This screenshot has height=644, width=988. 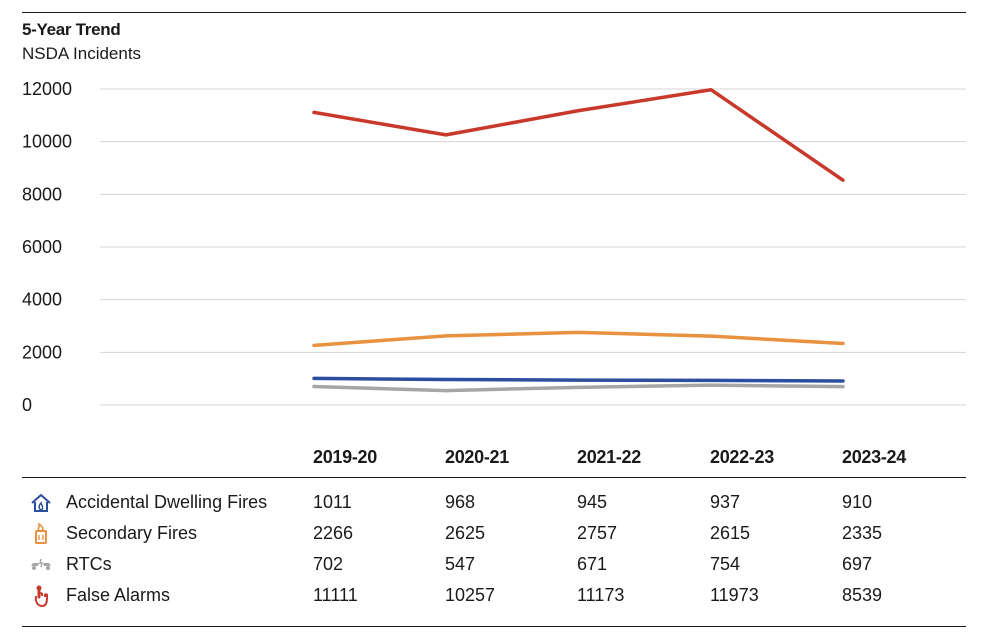 What do you see at coordinates (857, 502) in the screenshot?
I see `value-cell: 910` at bounding box center [857, 502].